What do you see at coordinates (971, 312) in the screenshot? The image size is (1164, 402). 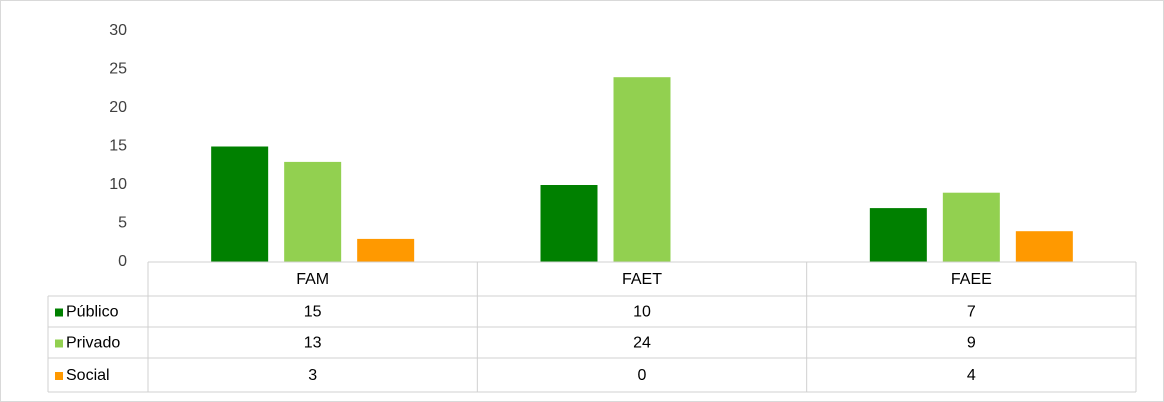 I see `table-value: 7` at bounding box center [971, 312].